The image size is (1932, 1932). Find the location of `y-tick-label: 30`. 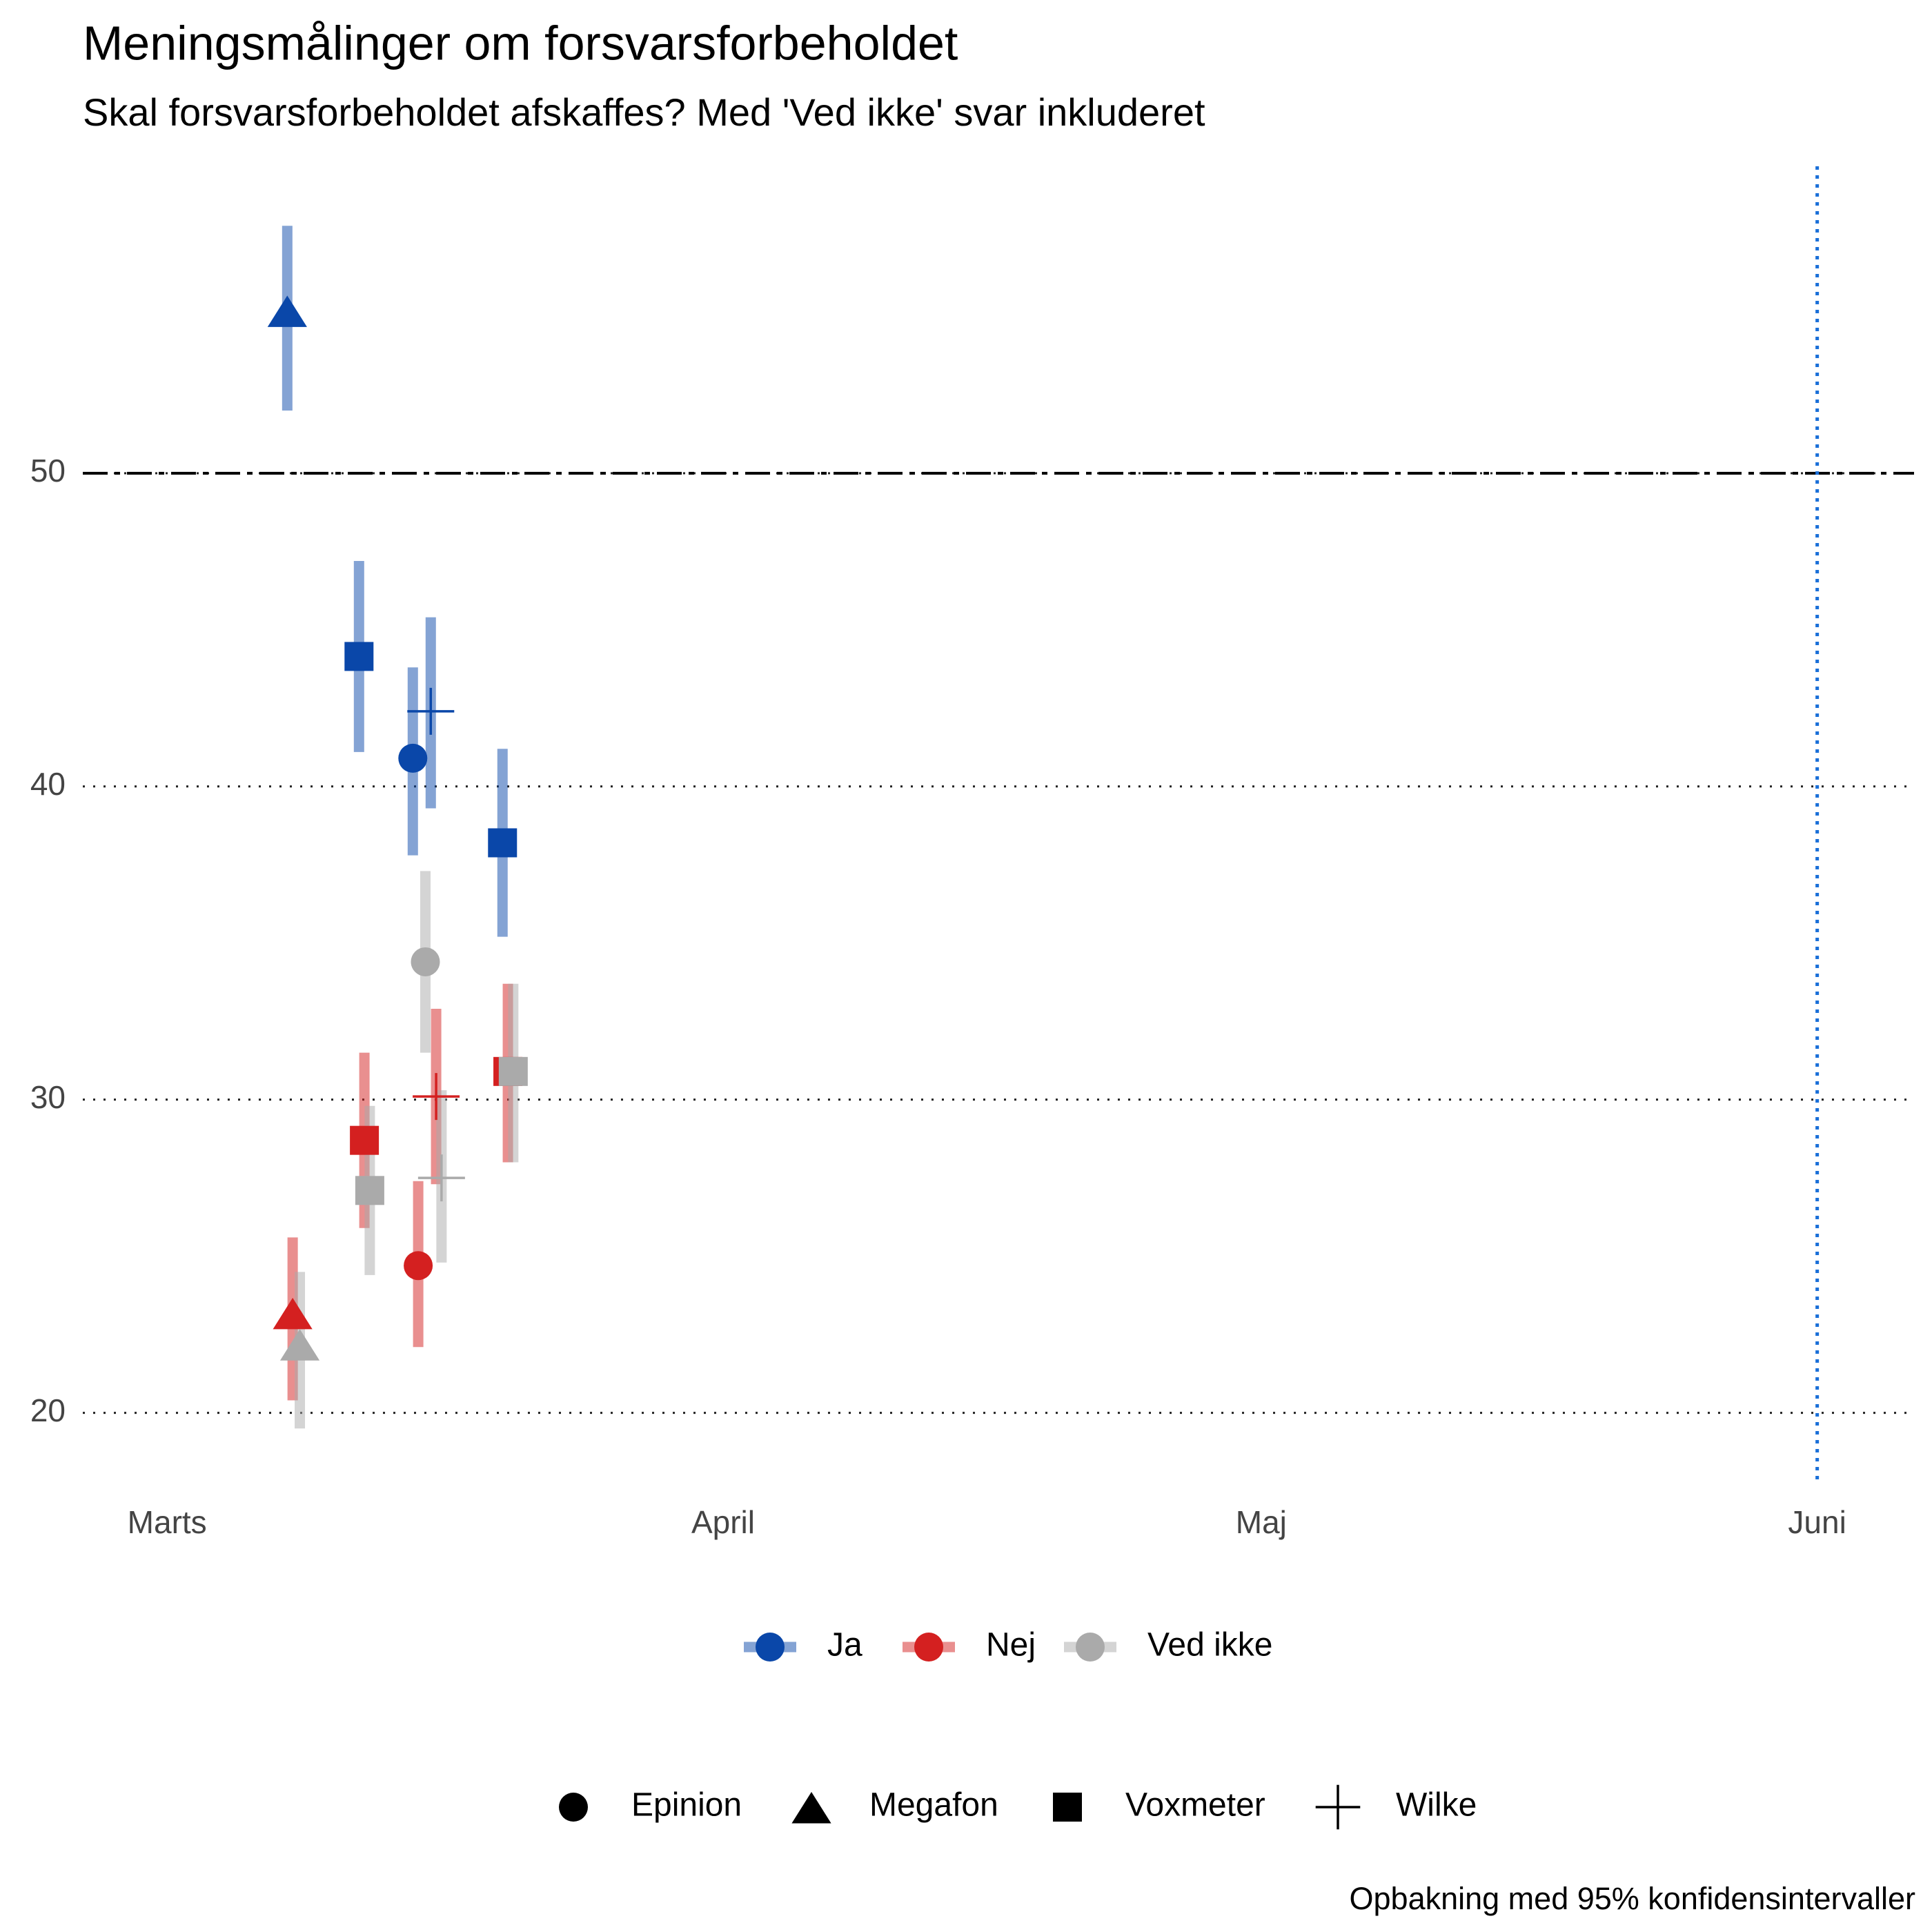

y-tick-label: 30 is located at coordinates (48, 1097).